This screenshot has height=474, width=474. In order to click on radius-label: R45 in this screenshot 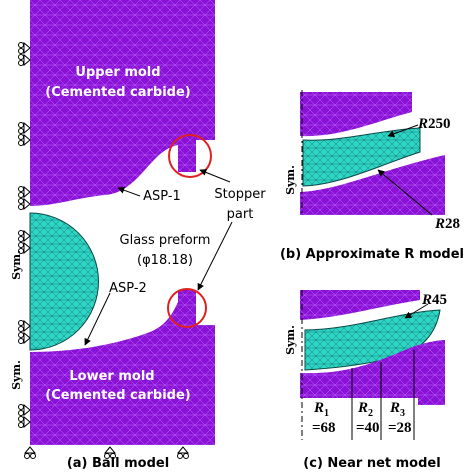, I will do `click(434, 300)`.